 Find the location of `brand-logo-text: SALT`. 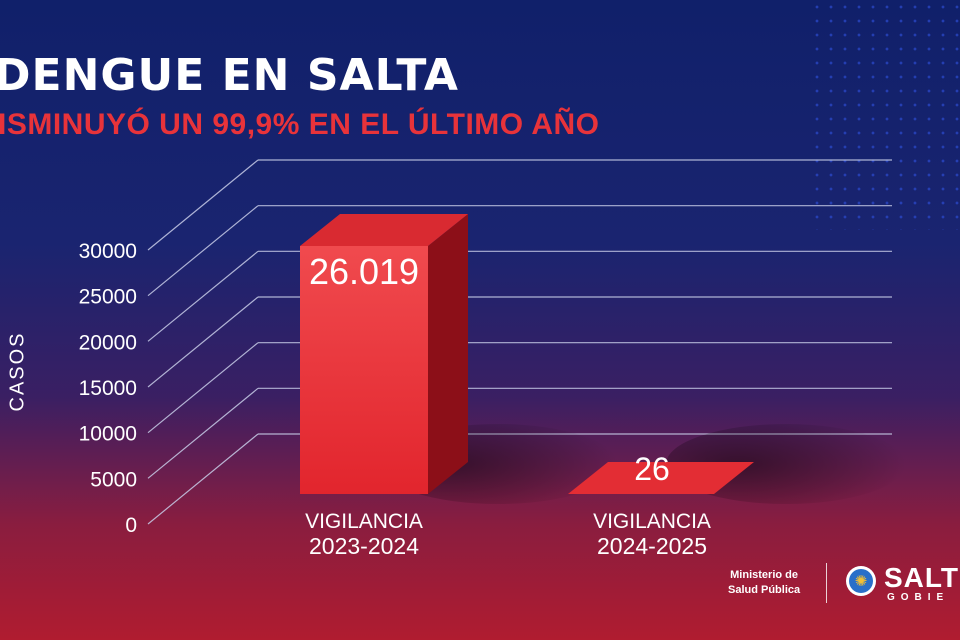

brand-logo-text: SALT is located at coordinates (922, 577).